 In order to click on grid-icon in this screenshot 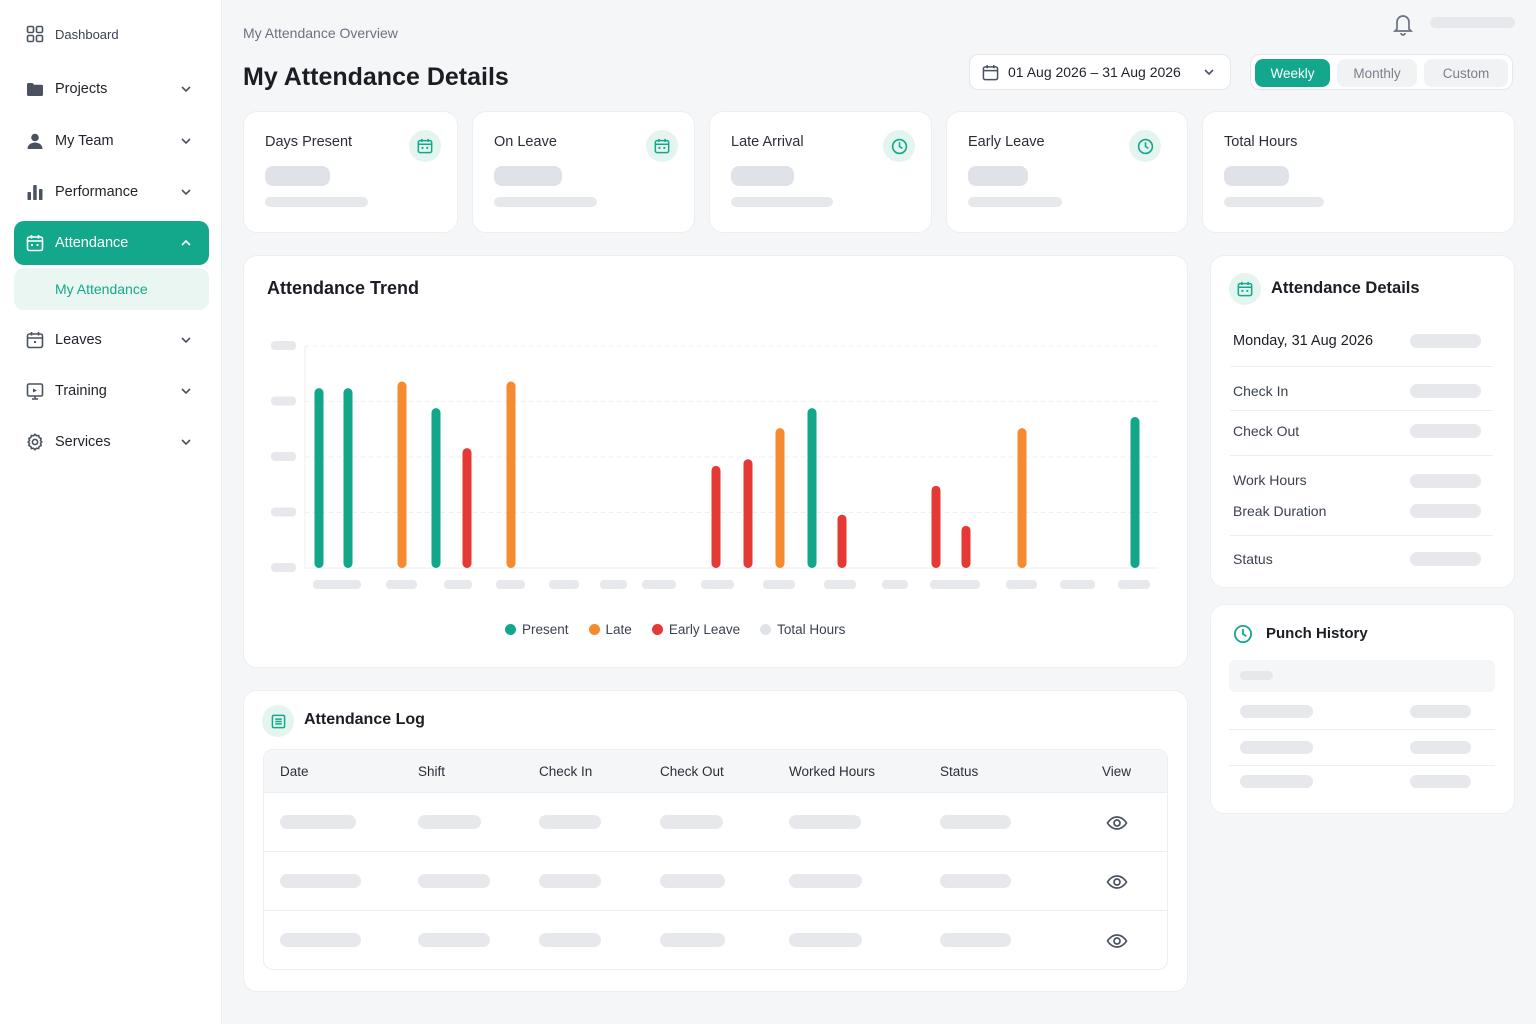, I will do `click(35, 34)`.